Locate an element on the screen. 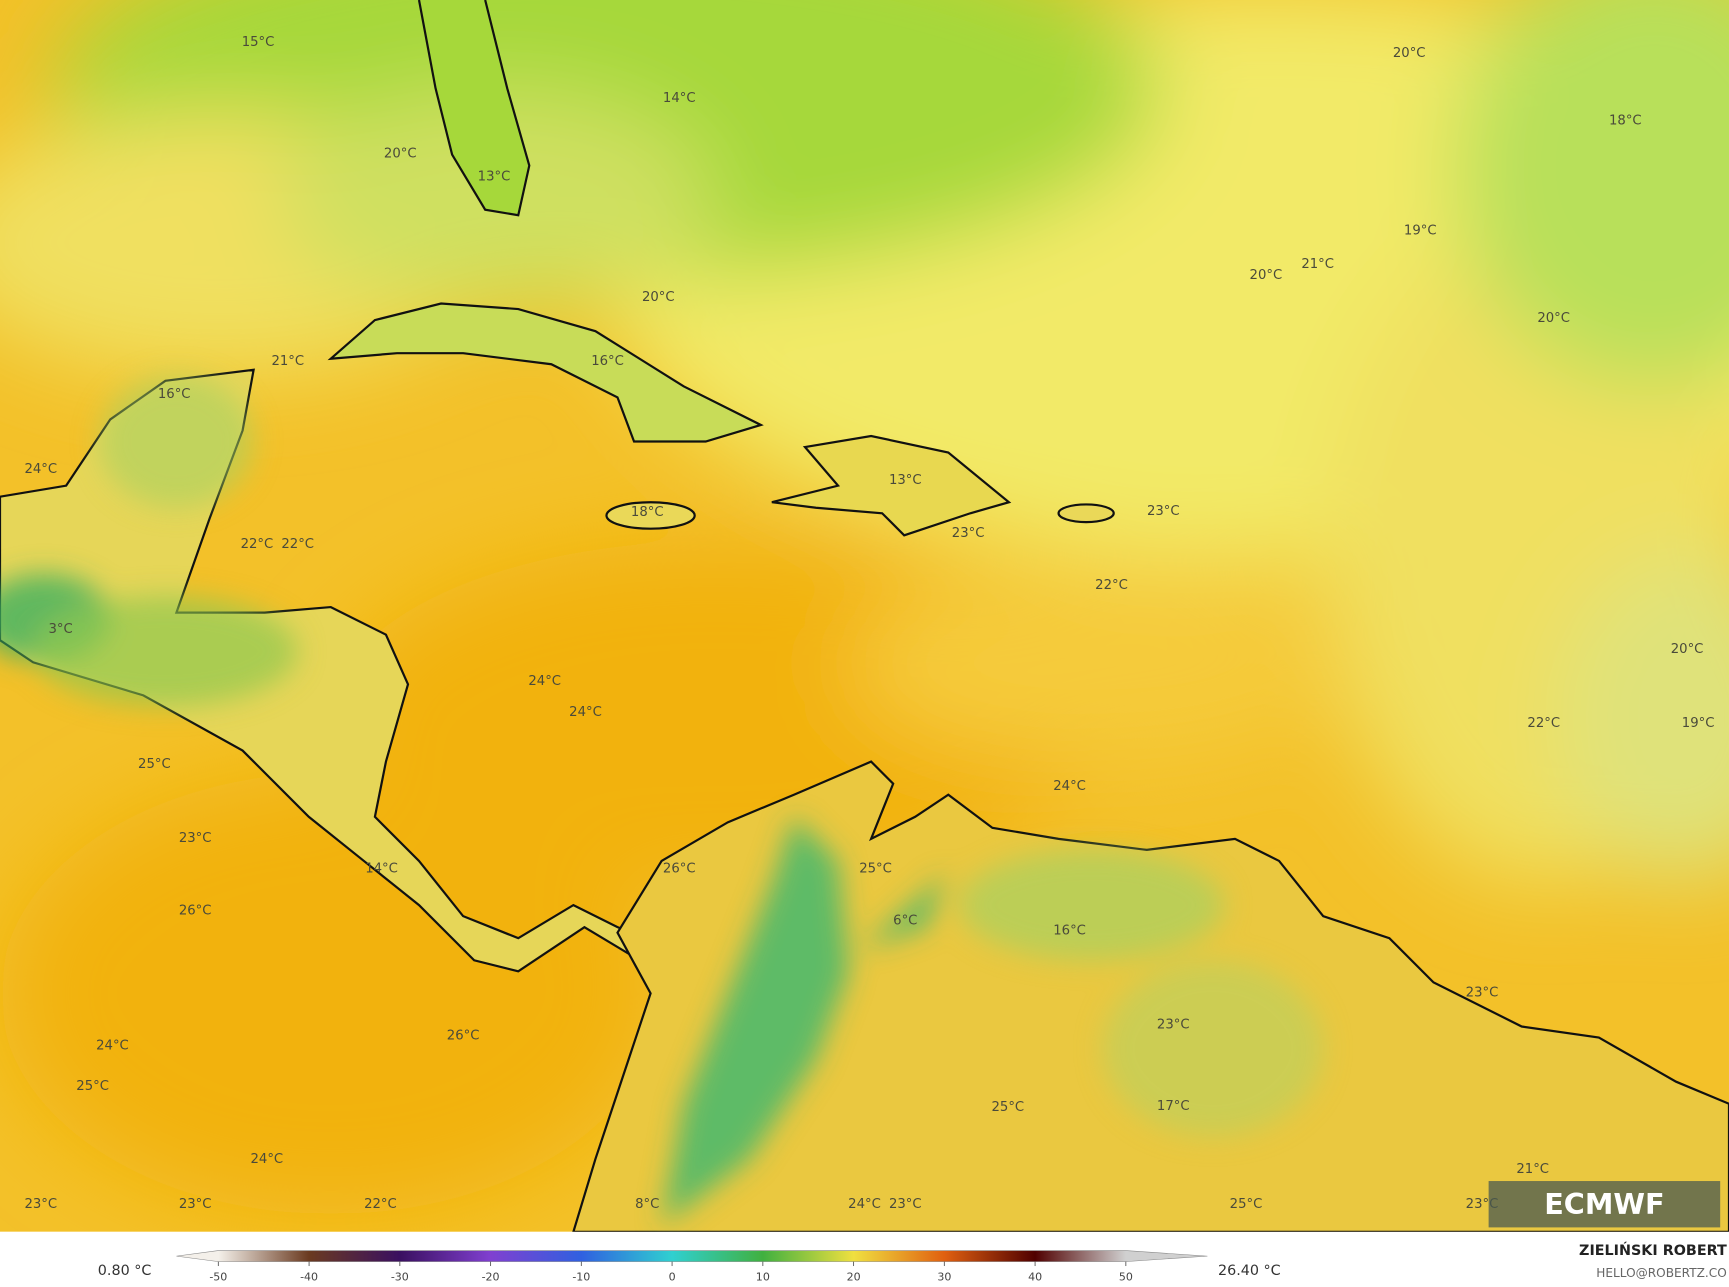  colorbar-tick-label: -40 is located at coordinates (309, 1276).